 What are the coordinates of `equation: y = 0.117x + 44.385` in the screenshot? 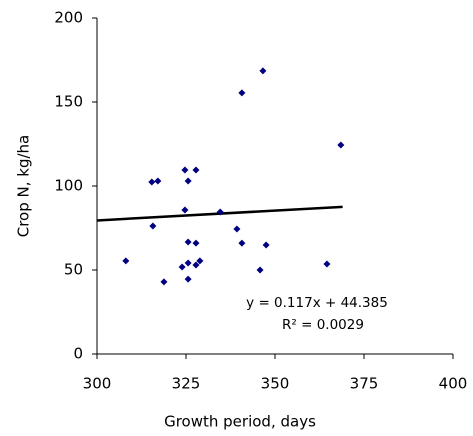 It's located at (317, 303).